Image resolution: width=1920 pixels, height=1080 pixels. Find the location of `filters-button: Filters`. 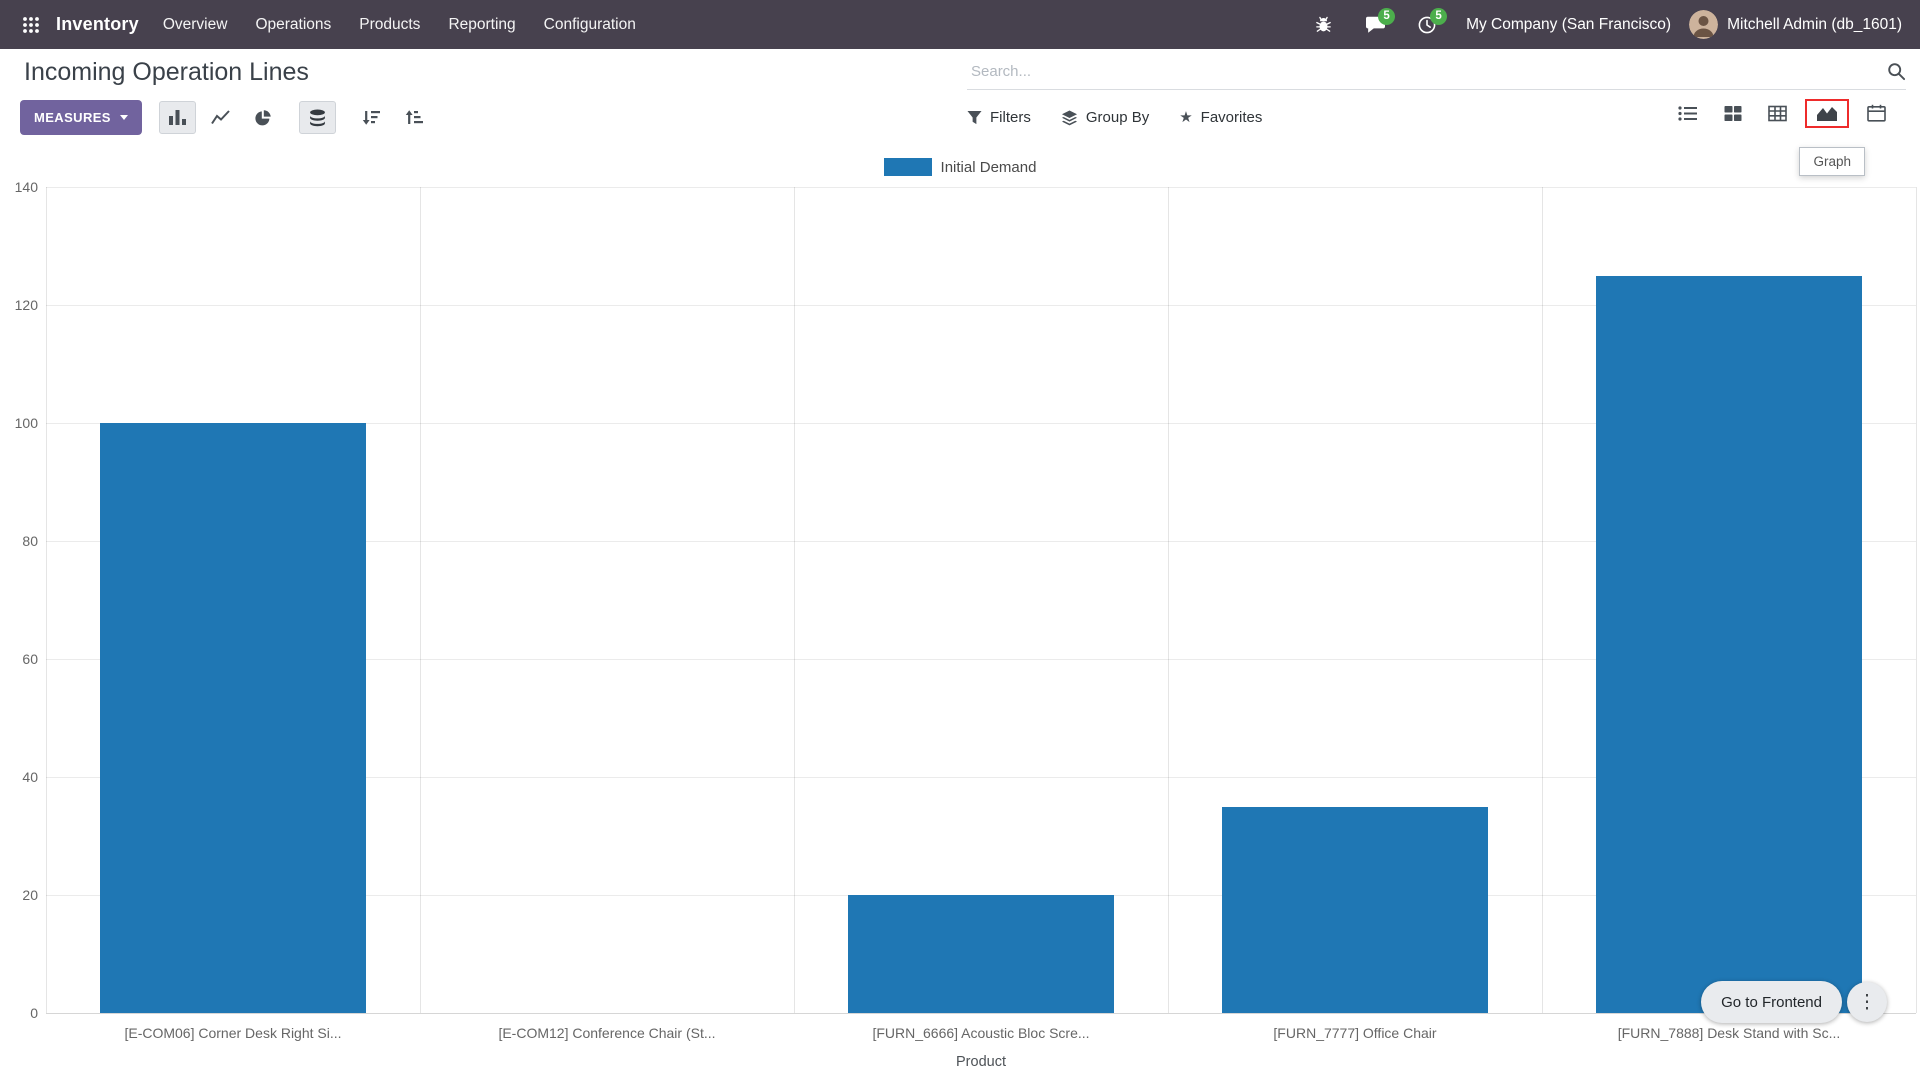

filters-button: Filters is located at coordinates (999, 117).